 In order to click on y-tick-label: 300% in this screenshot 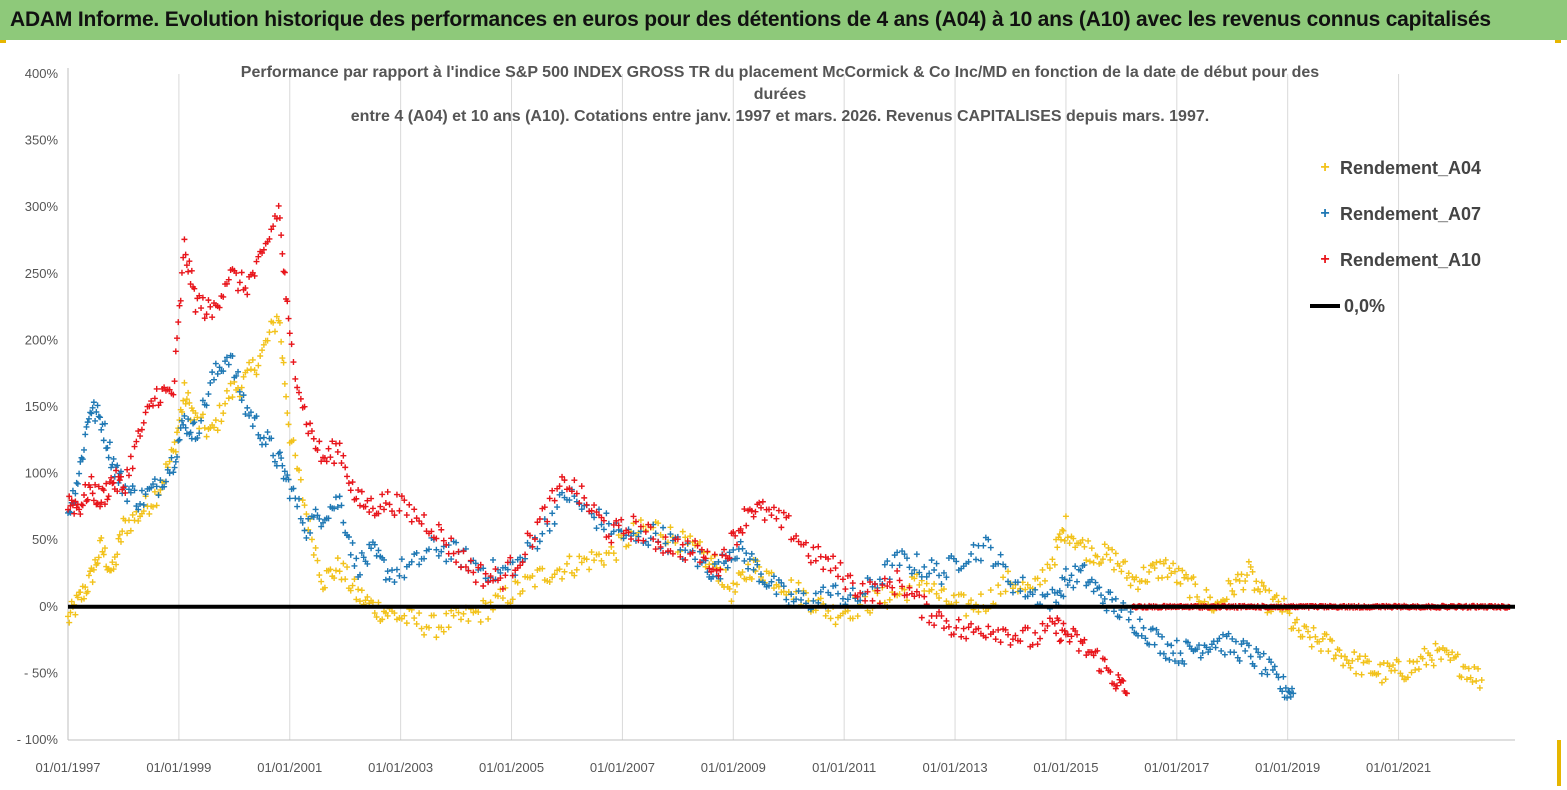, I will do `click(42, 206)`.